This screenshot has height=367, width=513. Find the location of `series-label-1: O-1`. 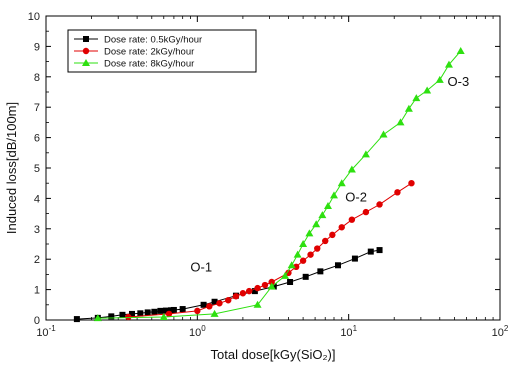

series-label-1: O-1 is located at coordinates (201, 266).